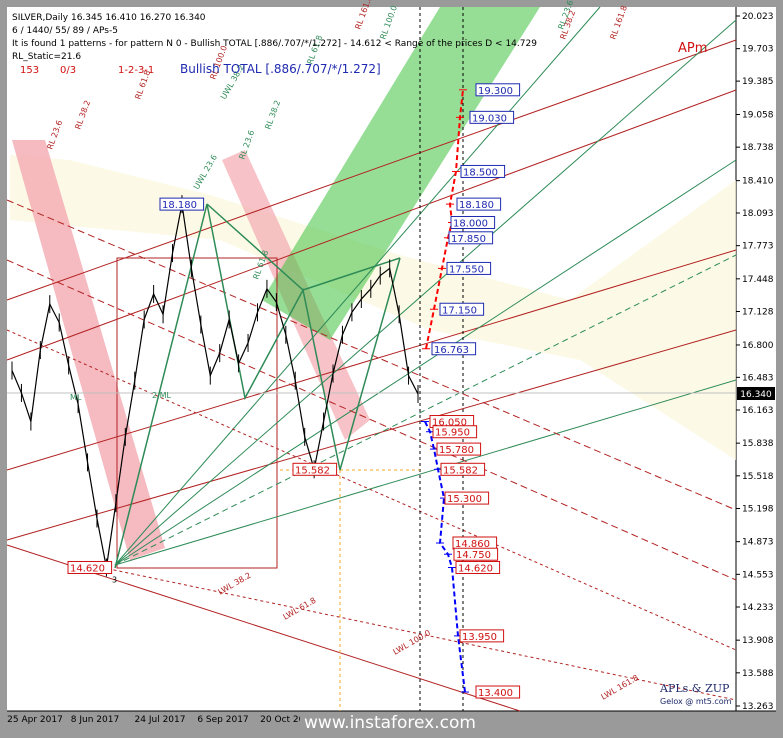  I want to click on y-tick-label: 16.483, so click(758, 378).